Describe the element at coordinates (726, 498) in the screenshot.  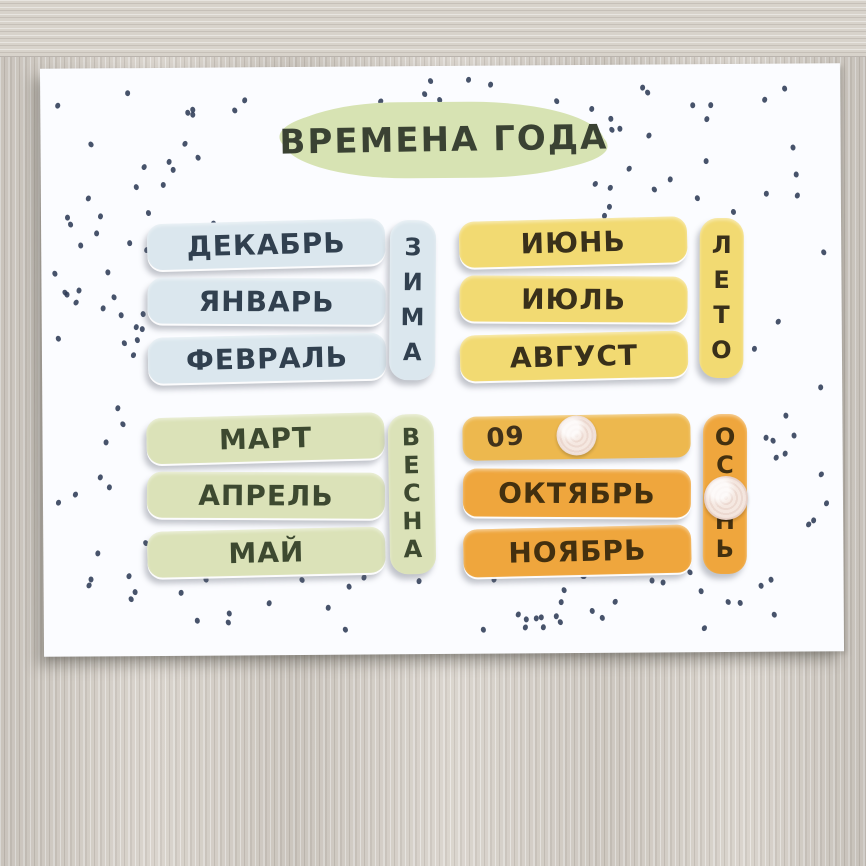
I see `velcro-dot-autumn-strip` at that location.